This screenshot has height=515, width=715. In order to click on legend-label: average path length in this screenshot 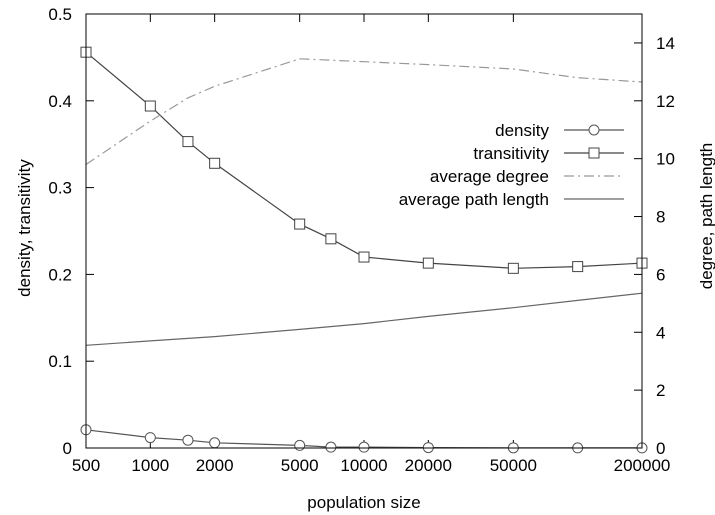, I will do `click(474, 199)`.